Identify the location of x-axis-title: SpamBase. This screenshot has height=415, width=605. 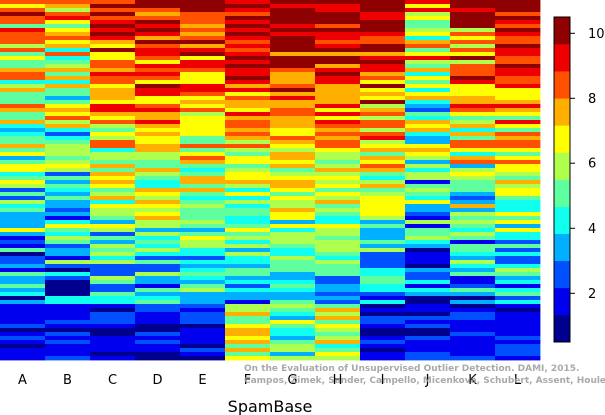
(270, 406).